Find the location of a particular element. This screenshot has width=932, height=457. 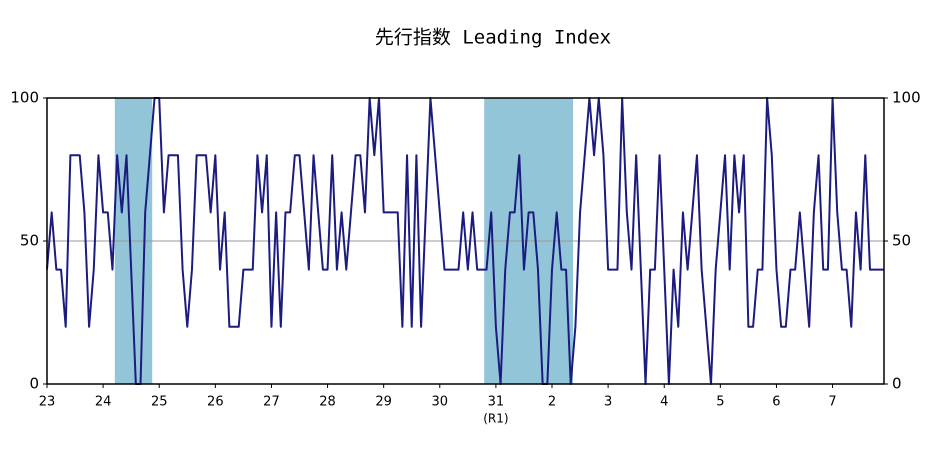

x-tick-label: 6 is located at coordinates (776, 402).